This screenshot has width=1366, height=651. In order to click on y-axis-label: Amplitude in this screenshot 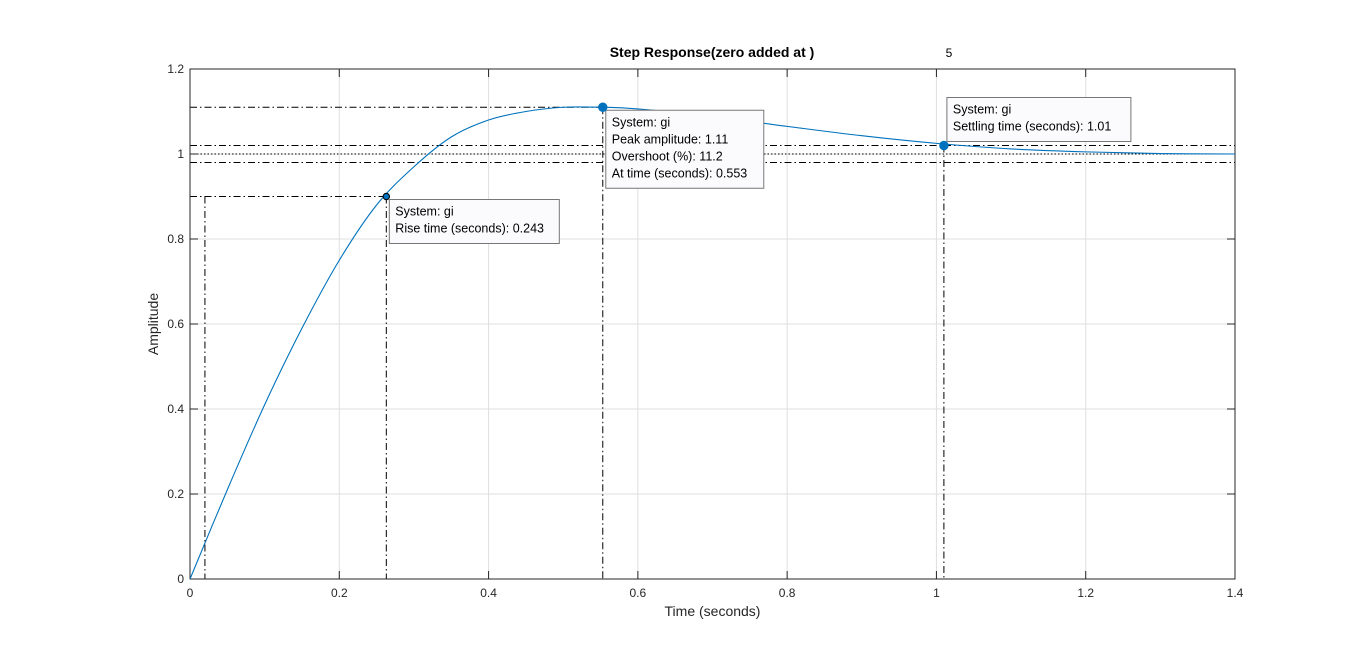, I will do `click(153, 324)`.